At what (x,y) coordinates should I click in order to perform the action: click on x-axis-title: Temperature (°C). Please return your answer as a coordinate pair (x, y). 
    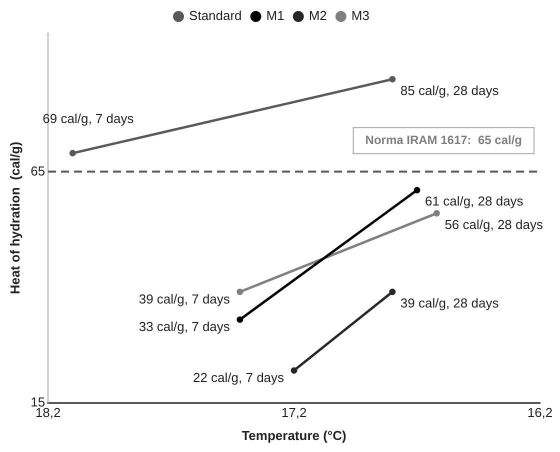
    Looking at the image, I should click on (294, 435).